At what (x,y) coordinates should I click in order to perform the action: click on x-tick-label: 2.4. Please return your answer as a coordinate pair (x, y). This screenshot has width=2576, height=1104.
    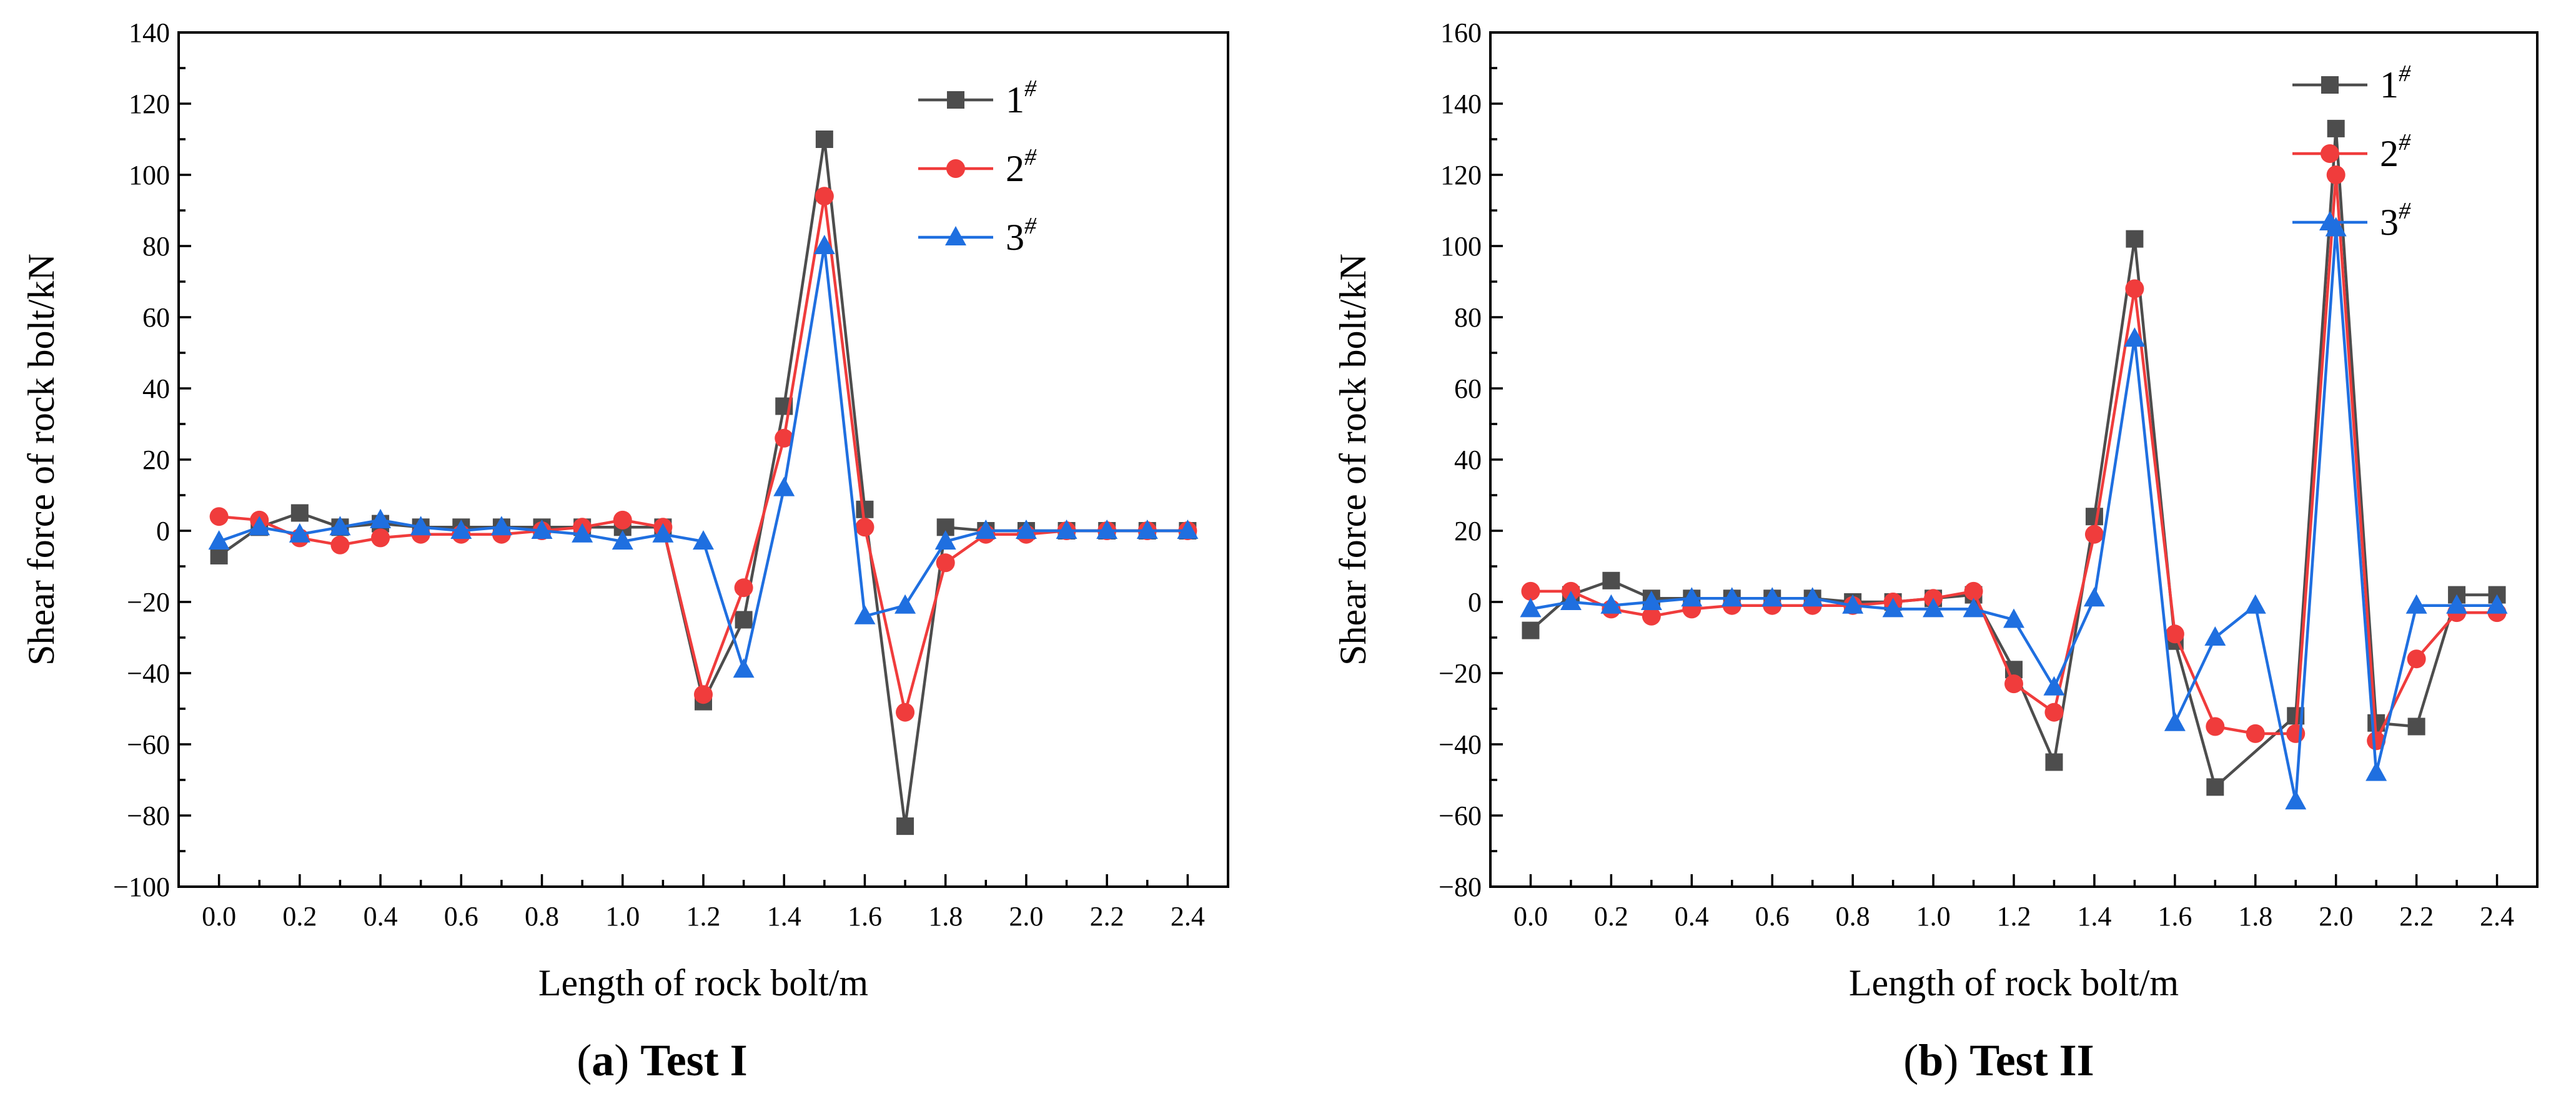
    Looking at the image, I should click on (1188, 916).